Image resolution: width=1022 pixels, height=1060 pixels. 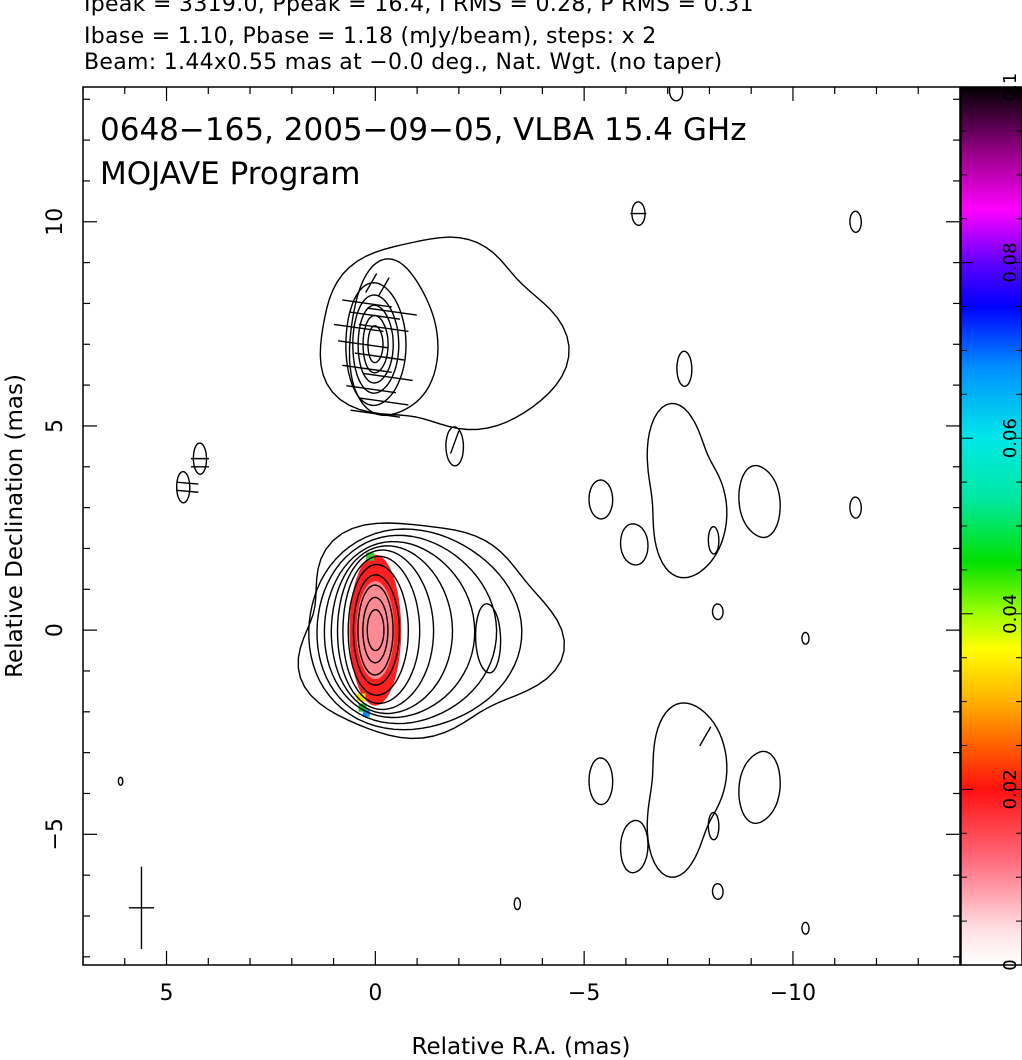 I want to click on colorbar-tick-label: 0.1, so click(x=1010, y=87).